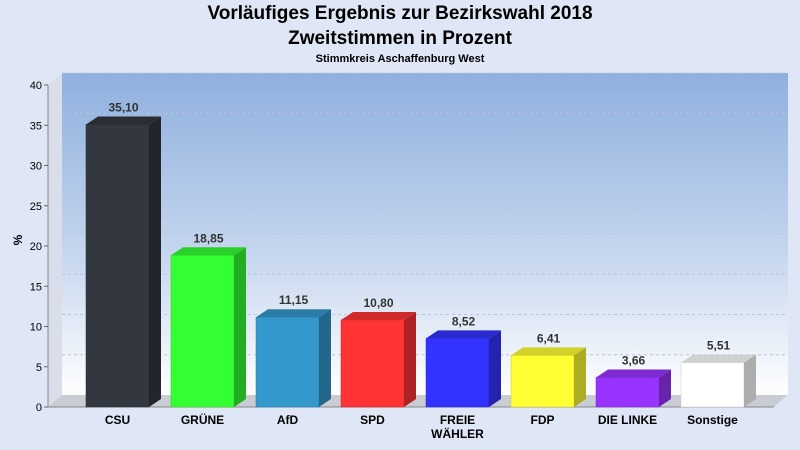 The width and height of the screenshot is (800, 450). Describe the element at coordinates (36, 207) in the screenshot. I see `y-tick-label: 25` at that location.